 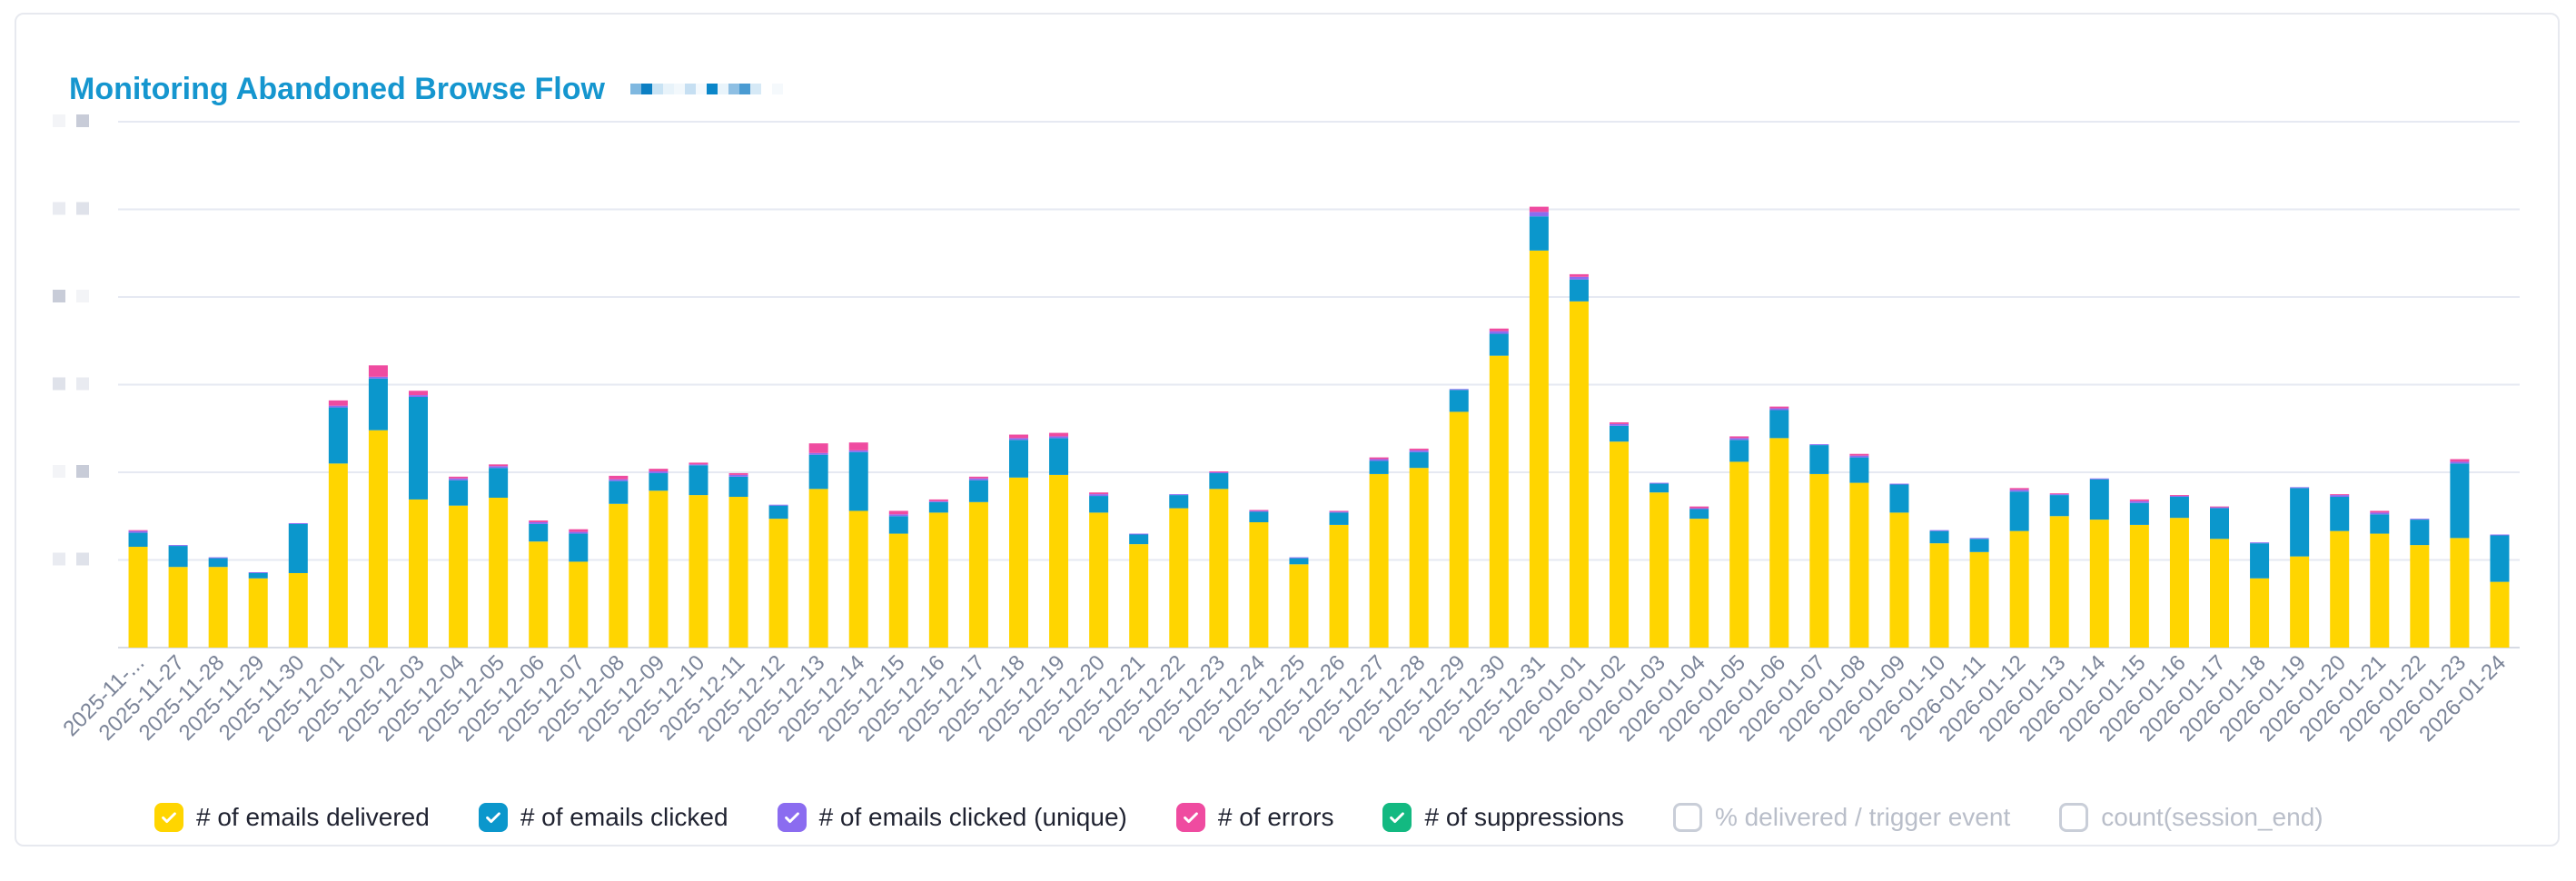 What do you see at coordinates (292, 817) in the screenshot?
I see `legend-item: # of emails delivered` at bounding box center [292, 817].